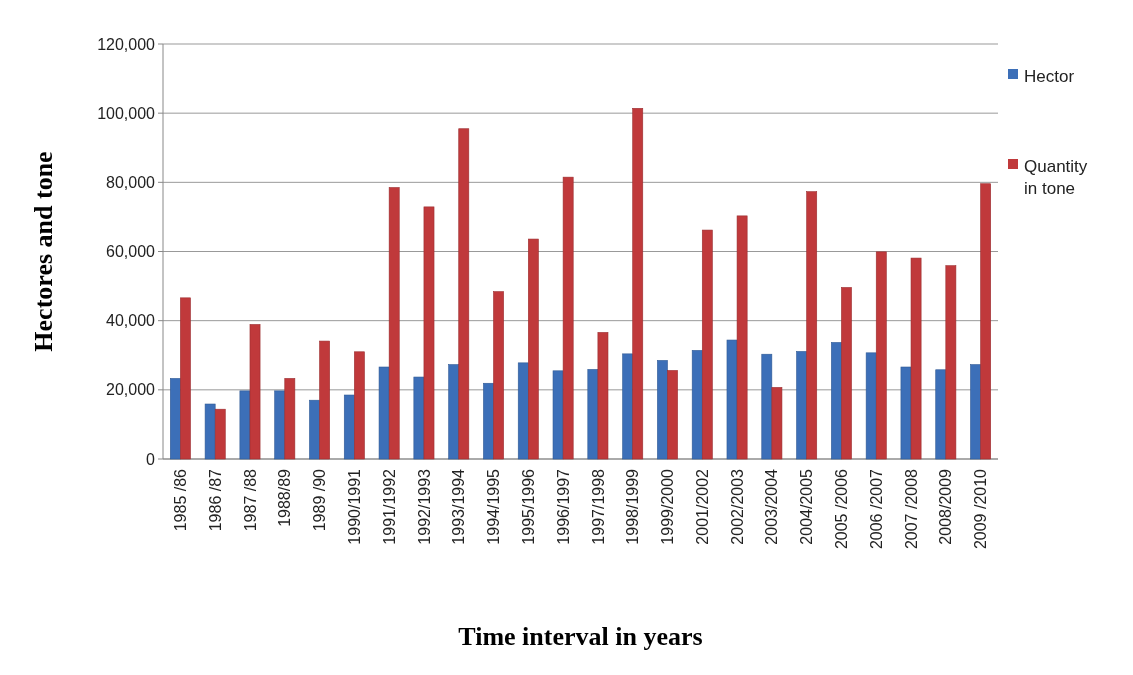 The width and height of the screenshot is (1133, 675). I want to click on y-tick-label: 120,000, so click(126, 44).